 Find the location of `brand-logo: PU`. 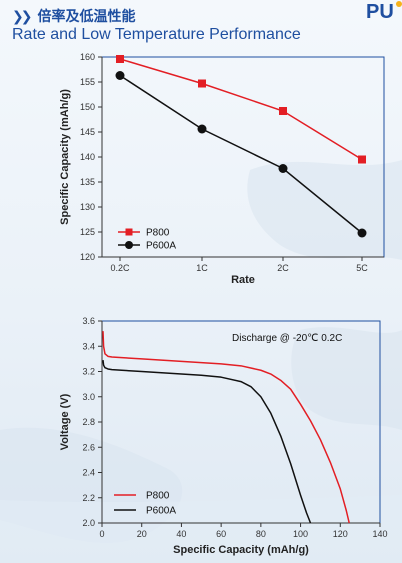

brand-logo: PU is located at coordinates (384, 11).